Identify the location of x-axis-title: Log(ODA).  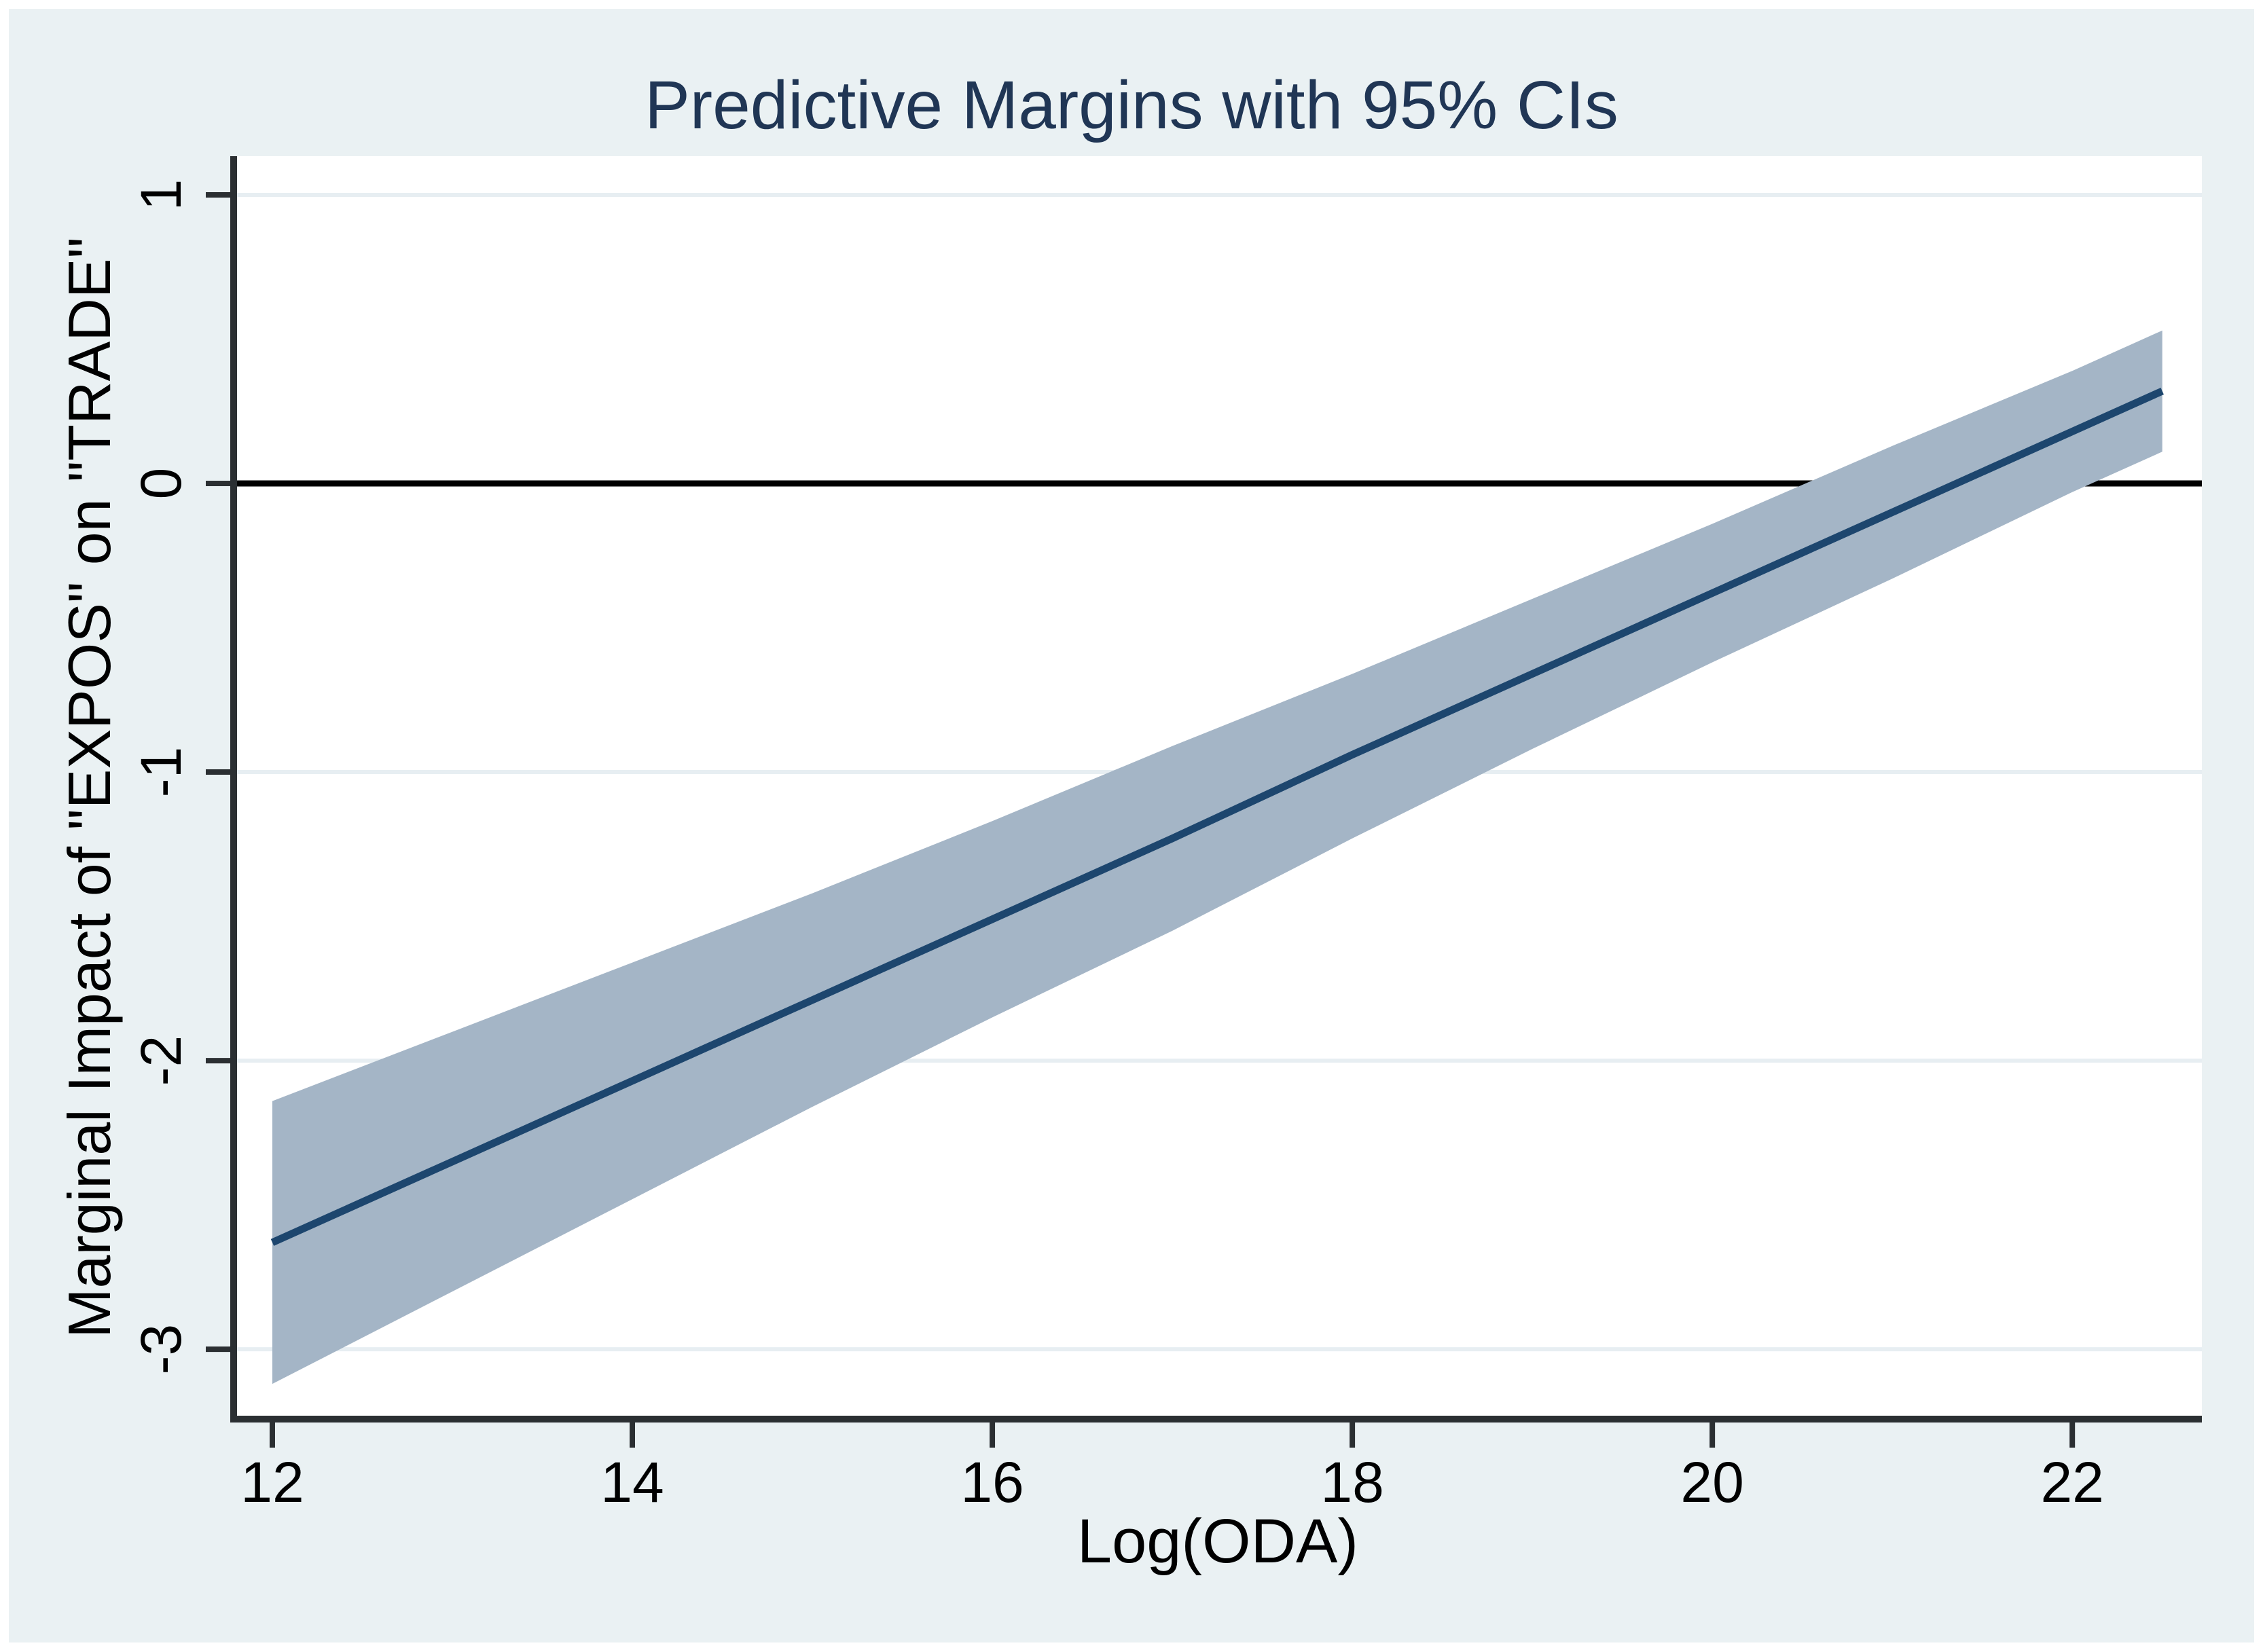
(1217, 1541).